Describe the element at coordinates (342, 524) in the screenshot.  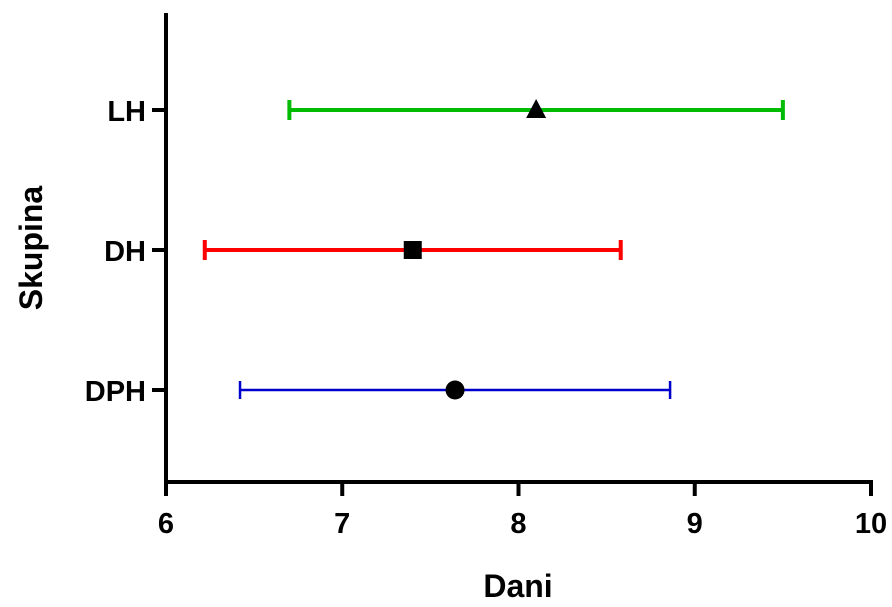
I see `x-tick-label: 7` at that location.